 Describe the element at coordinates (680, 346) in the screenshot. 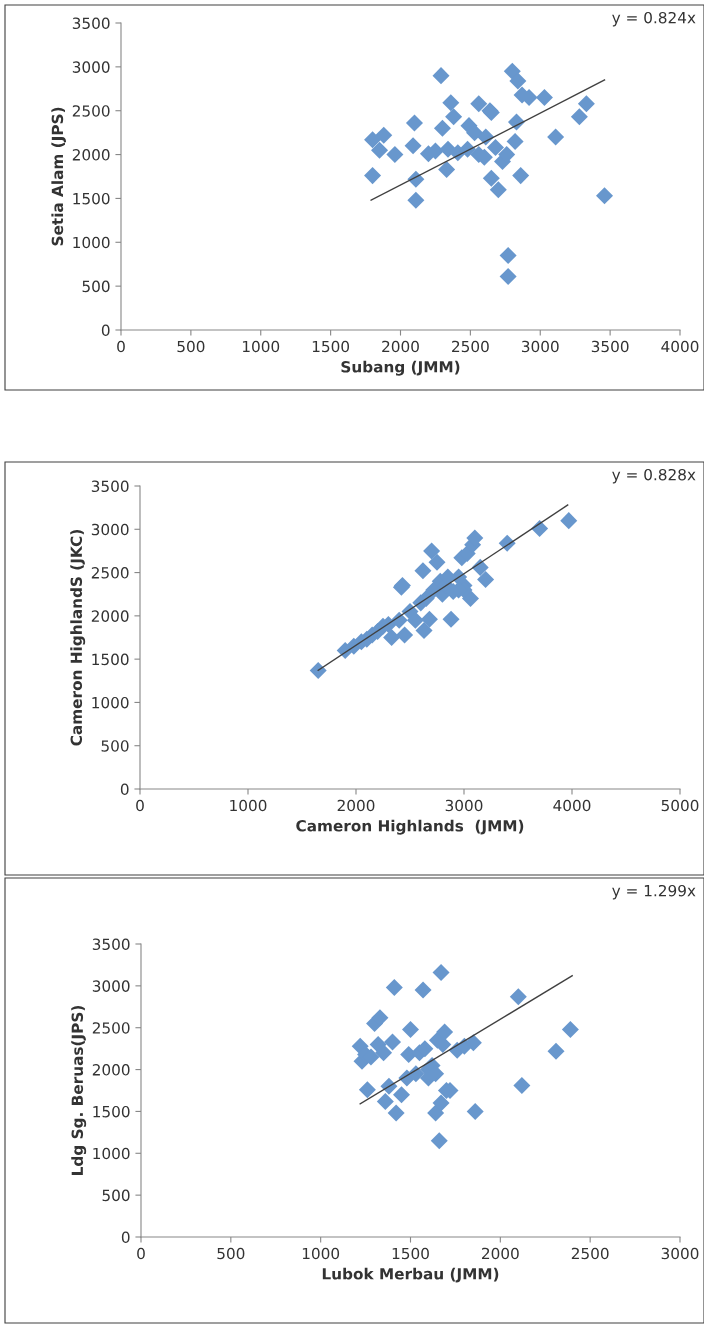

I see `x-tick-label: 4000` at that location.